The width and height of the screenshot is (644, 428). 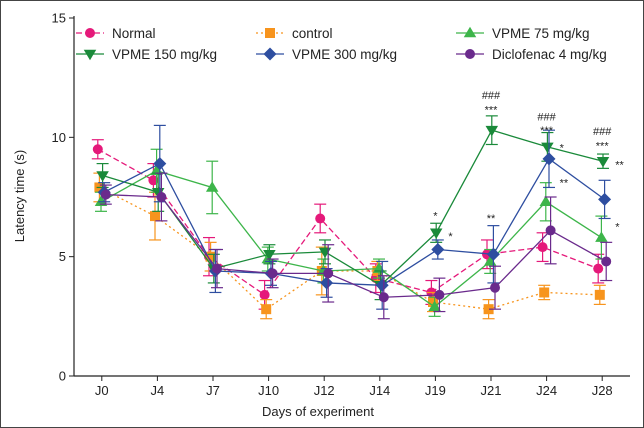 What do you see at coordinates (164, 54) in the screenshot?
I see `legend-label: VPME 150 mg/kg` at bounding box center [164, 54].